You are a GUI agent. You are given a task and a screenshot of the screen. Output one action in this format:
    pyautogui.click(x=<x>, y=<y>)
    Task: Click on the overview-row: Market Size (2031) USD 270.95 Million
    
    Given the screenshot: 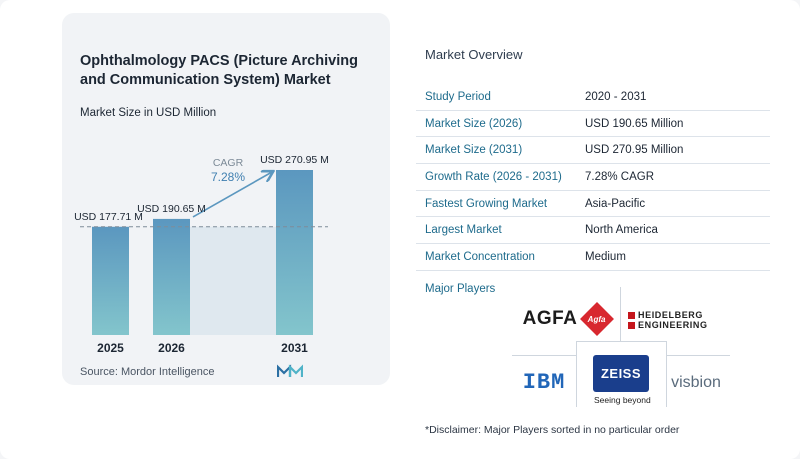 What is the action you would take?
    pyautogui.click(x=593, y=151)
    